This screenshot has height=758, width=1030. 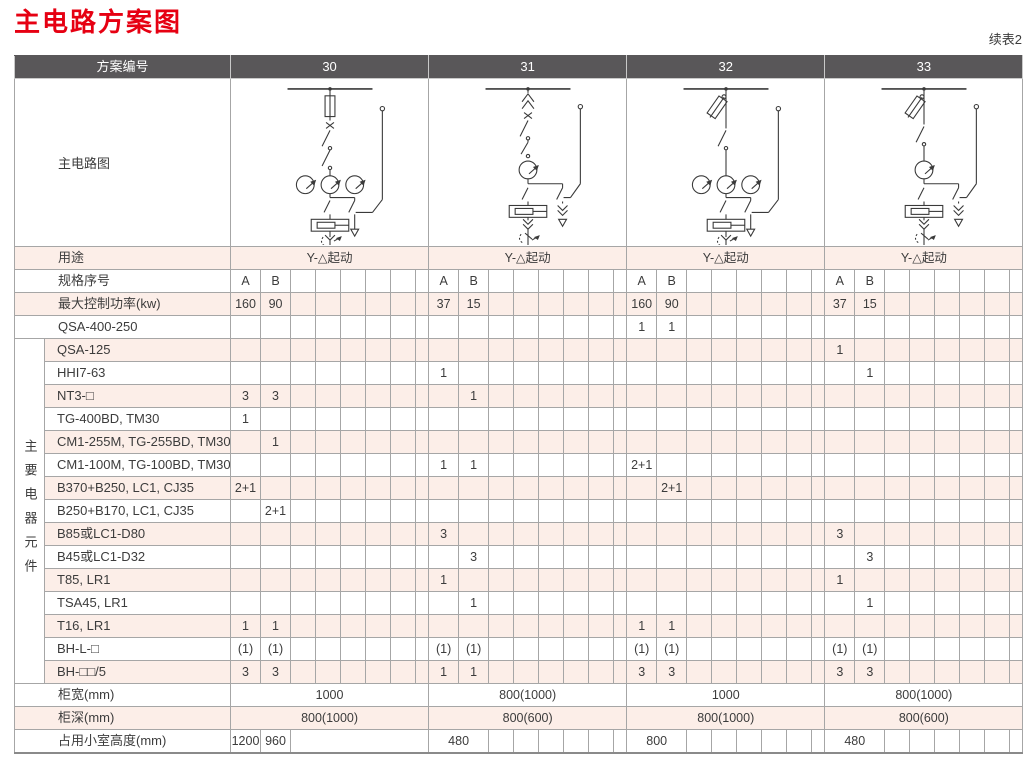 What do you see at coordinates (519, 672) in the screenshot?
I see `table-row: BH-□□/5 3 3 1 1 3 3 3 3` at bounding box center [519, 672].